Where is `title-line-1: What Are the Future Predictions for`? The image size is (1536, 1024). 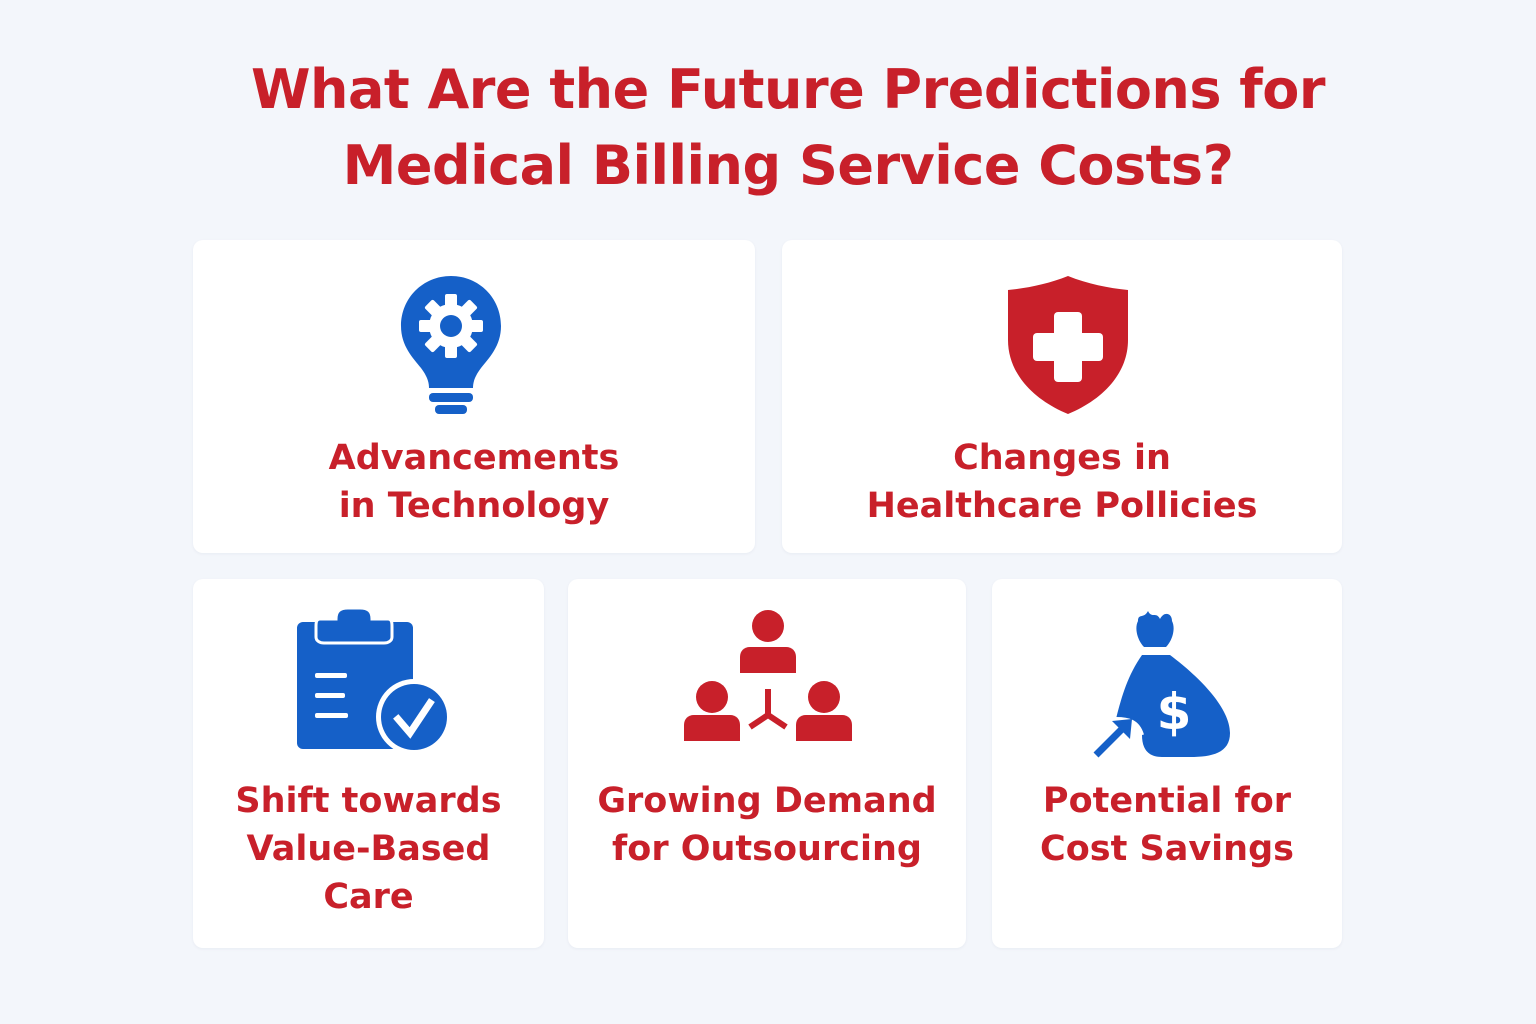
title-line-1: What Are the Future Predictions for is located at coordinates (788, 89).